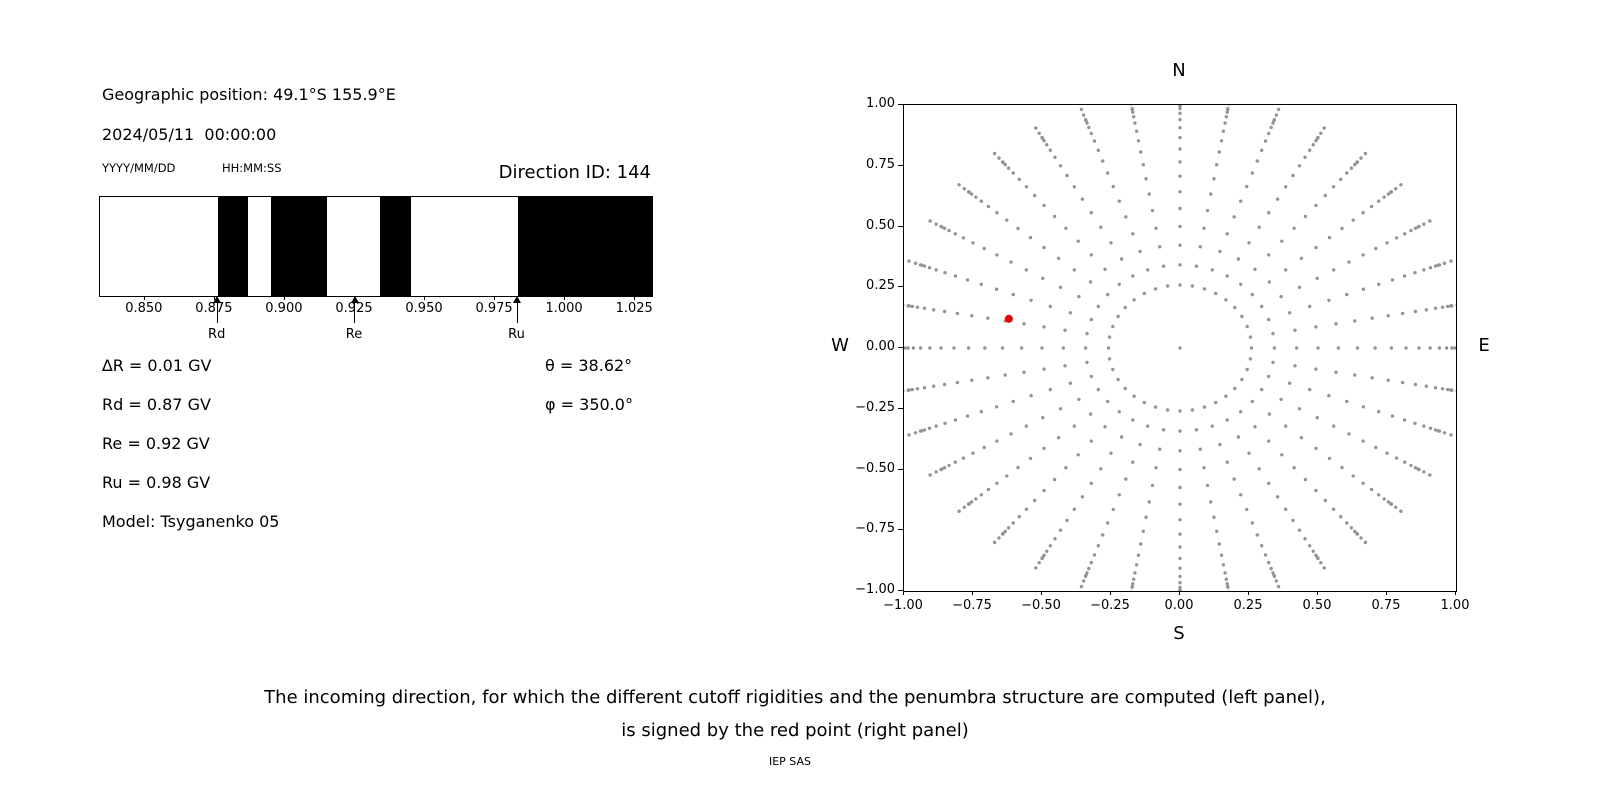 This screenshot has height=800, width=1600. Describe the element at coordinates (156, 482) in the screenshot. I see `ru-value: Ru = 0.98 GV` at that location.